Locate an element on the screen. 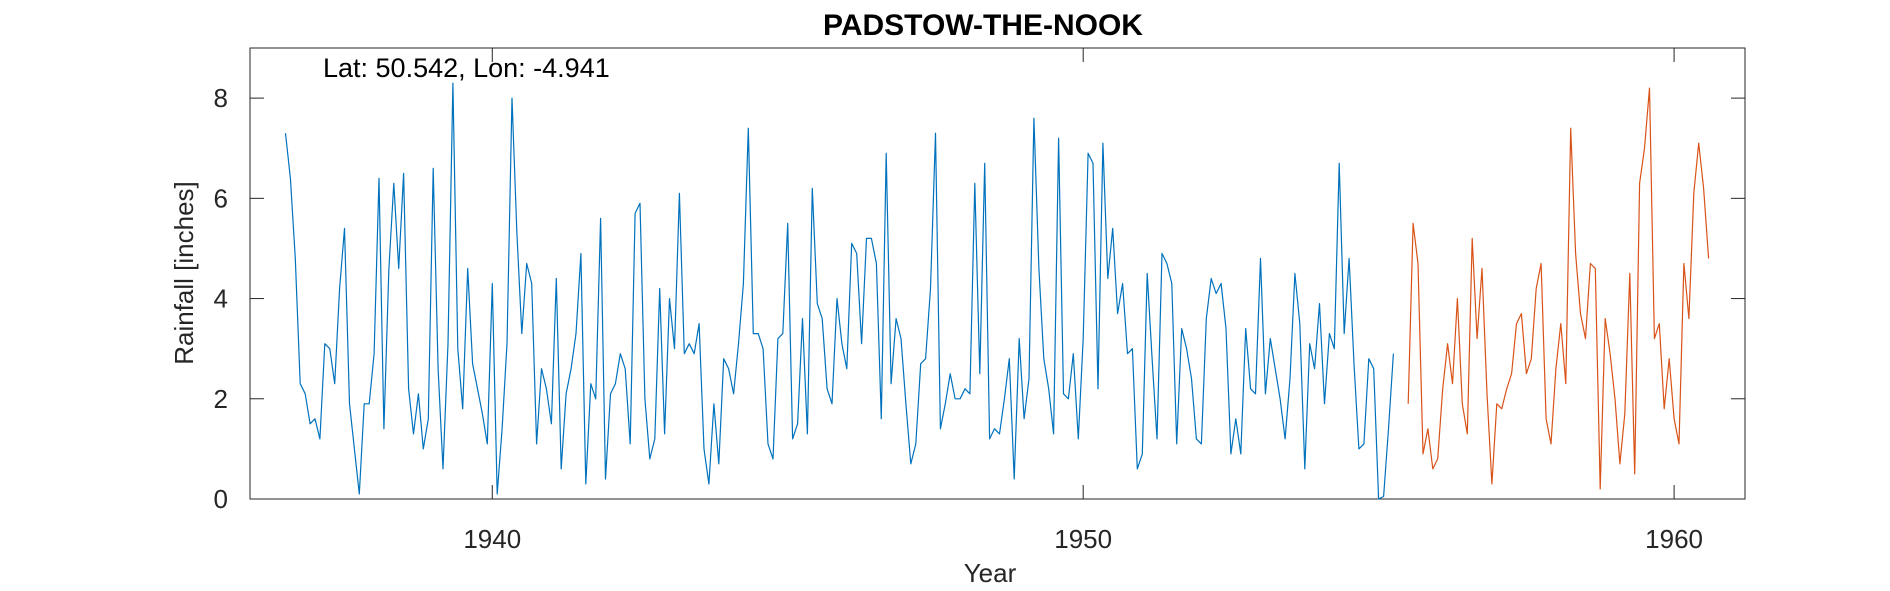  x-axis-label: Year is located at coordinates (990, 573).